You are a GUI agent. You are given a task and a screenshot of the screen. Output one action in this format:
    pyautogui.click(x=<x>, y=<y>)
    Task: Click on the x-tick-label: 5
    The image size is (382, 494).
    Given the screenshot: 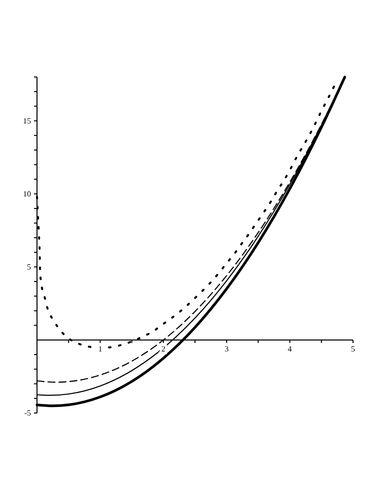 What is the action you would take?
    pyautogui.click(x=353, y=349)
    